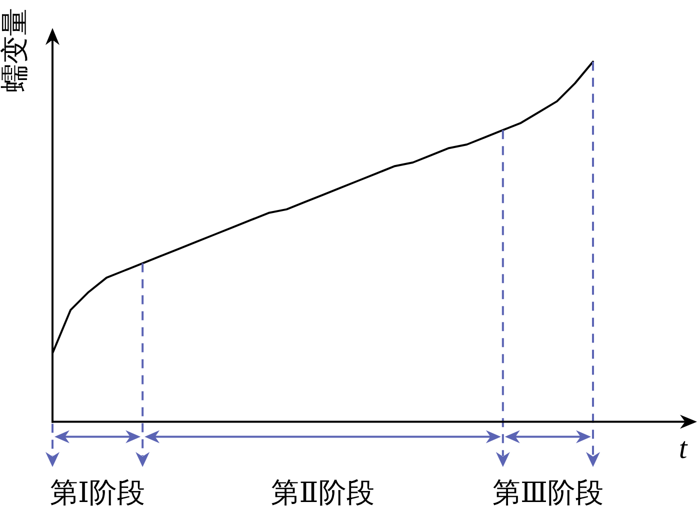  What do you see at coordinates (15, 50) in the screenshot?
I see `ylabel: 蠕变量` at bounding box center [15, 50].